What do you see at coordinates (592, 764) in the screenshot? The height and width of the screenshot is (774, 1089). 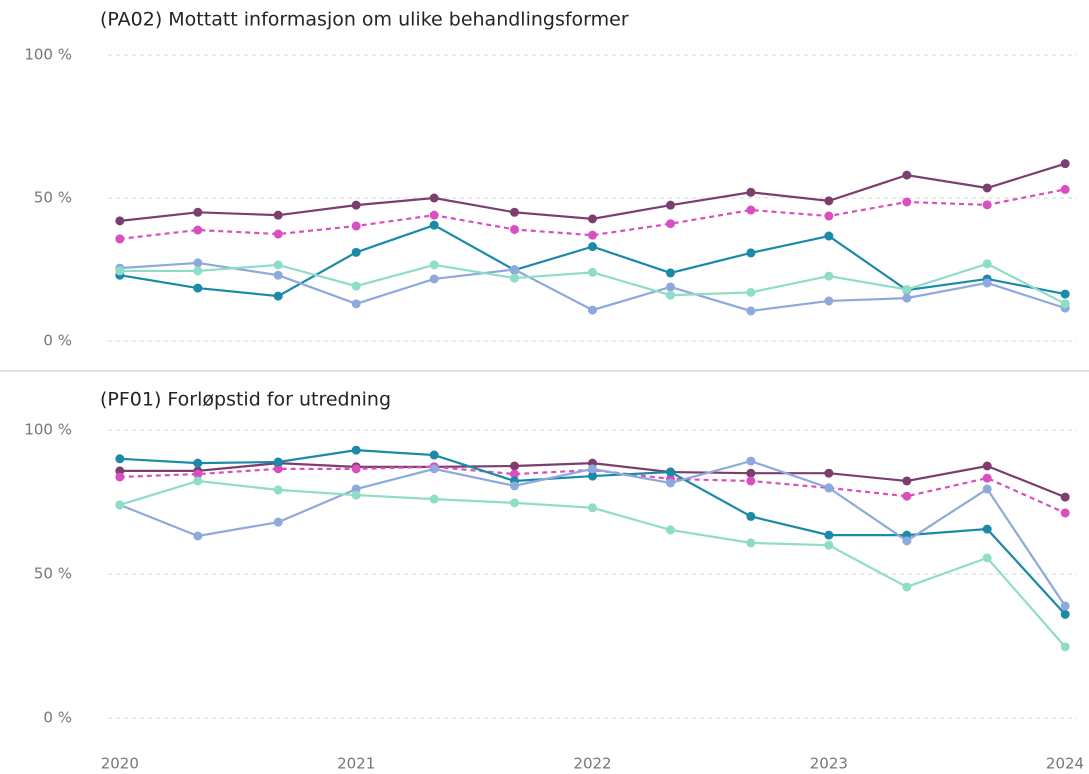 I see `x-tick-label: 2022` at bounding box center [592, 764].